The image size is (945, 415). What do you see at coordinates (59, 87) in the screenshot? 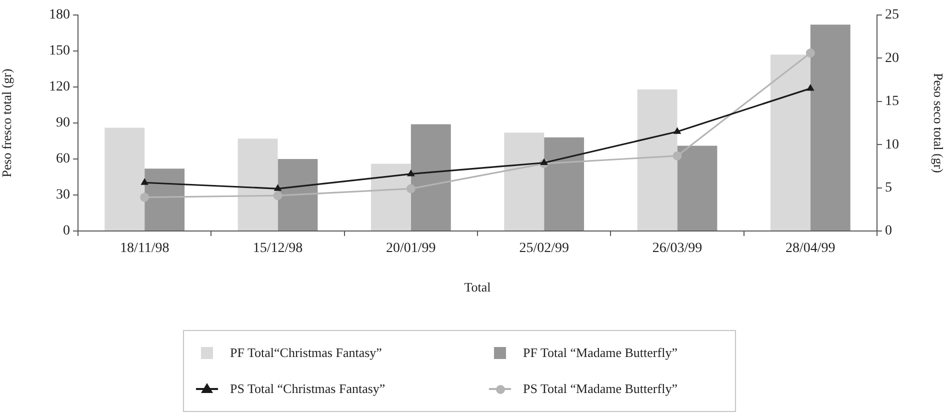
I see `y-tick-label: 120` at bounding box center [59, 87].